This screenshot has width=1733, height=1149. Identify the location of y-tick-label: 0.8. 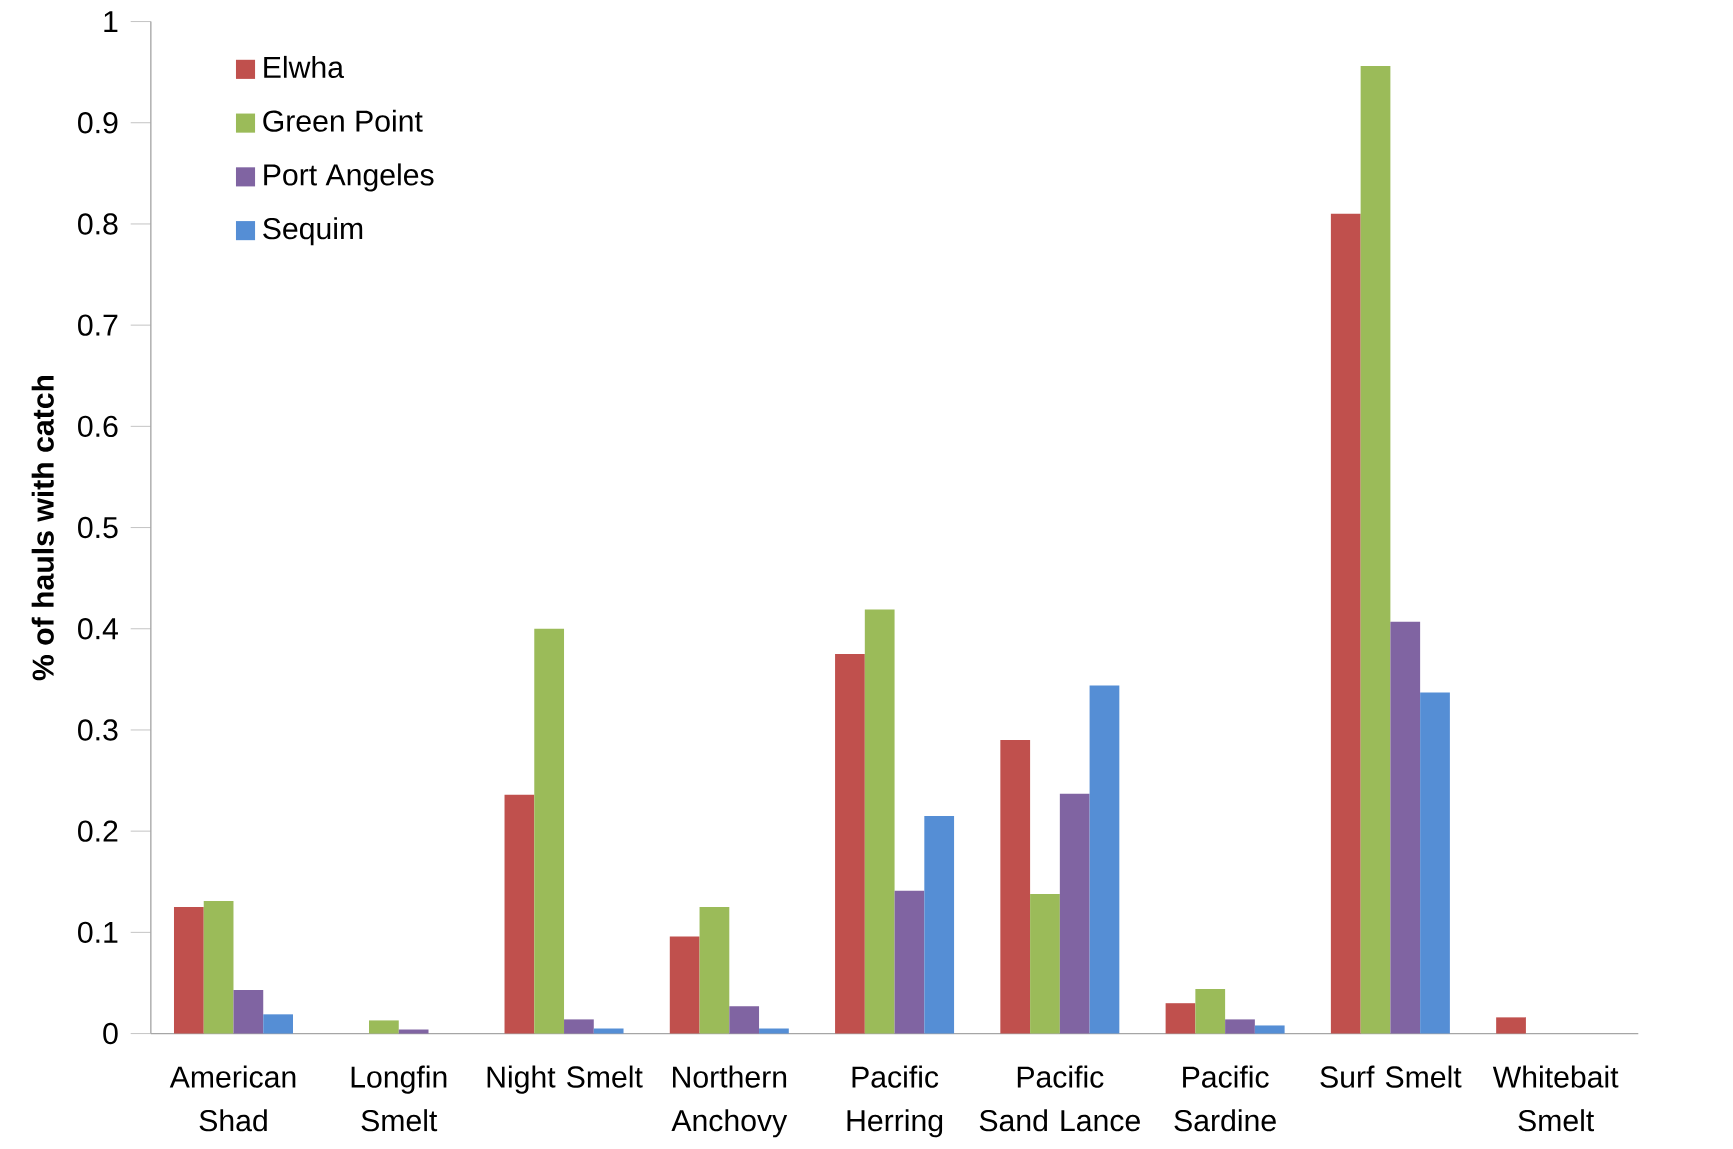
(98, 224).